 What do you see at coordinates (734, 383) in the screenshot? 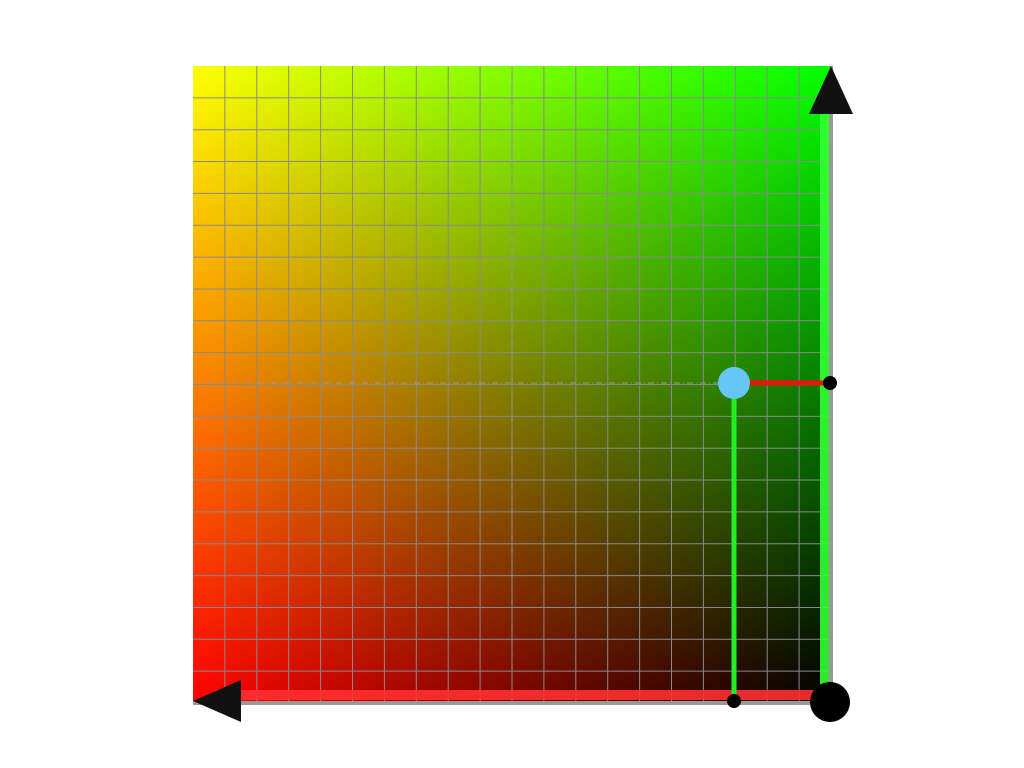
I see `color-handle` at bounding box center [734, 383].